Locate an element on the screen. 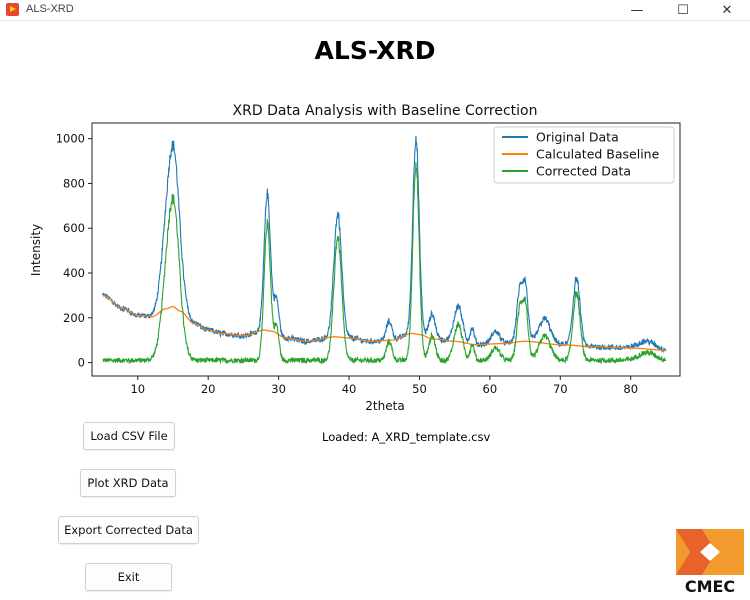 The image size is (750, 600). load-csv-button: Load CSV File is located at coordinates (129, 436).